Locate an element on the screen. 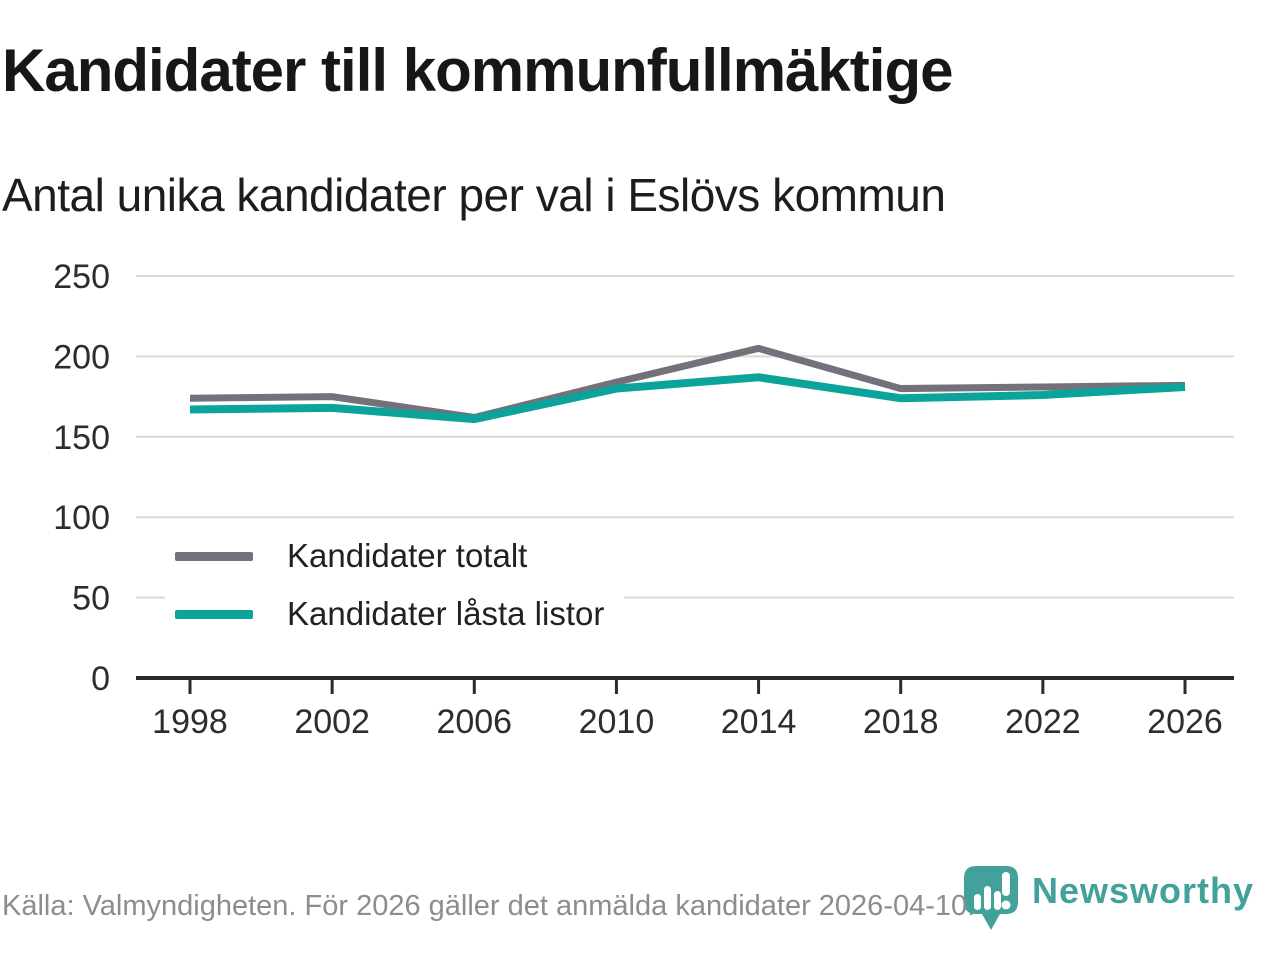 This screenshot has width=1280, height=960. x-tick-label-2014: 2014 is located at coordinates (759, 722).